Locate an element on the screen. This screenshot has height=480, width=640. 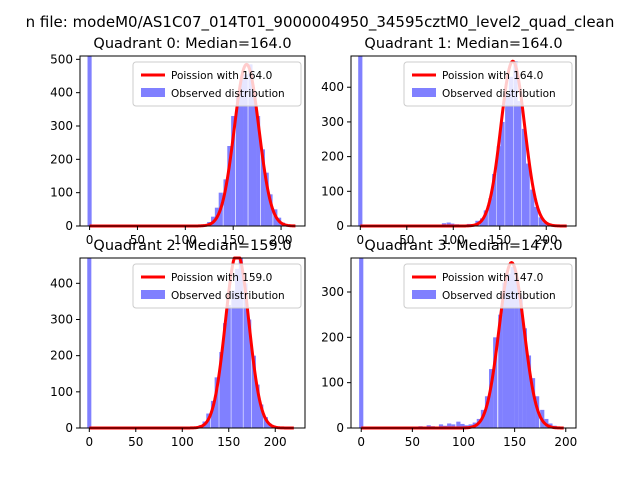
legend: Poission with 159.0 Observed distribution is located at coordinates (217, 286).